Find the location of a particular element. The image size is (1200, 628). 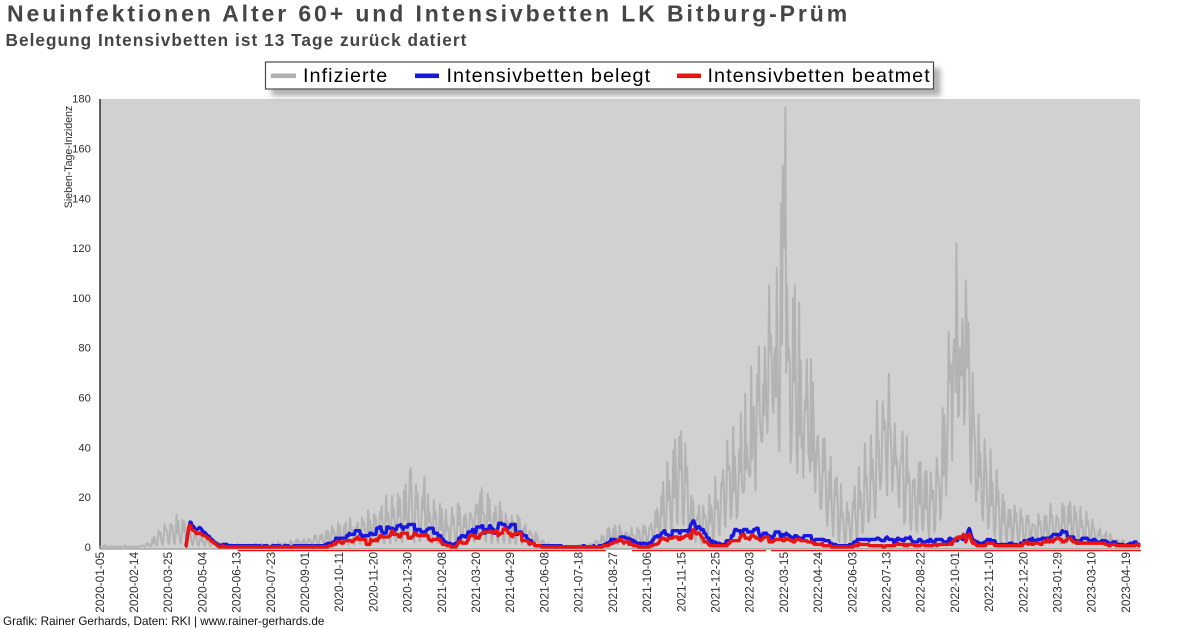

svg-text: 2023-04-19 is located at coordinates (1126, 582).